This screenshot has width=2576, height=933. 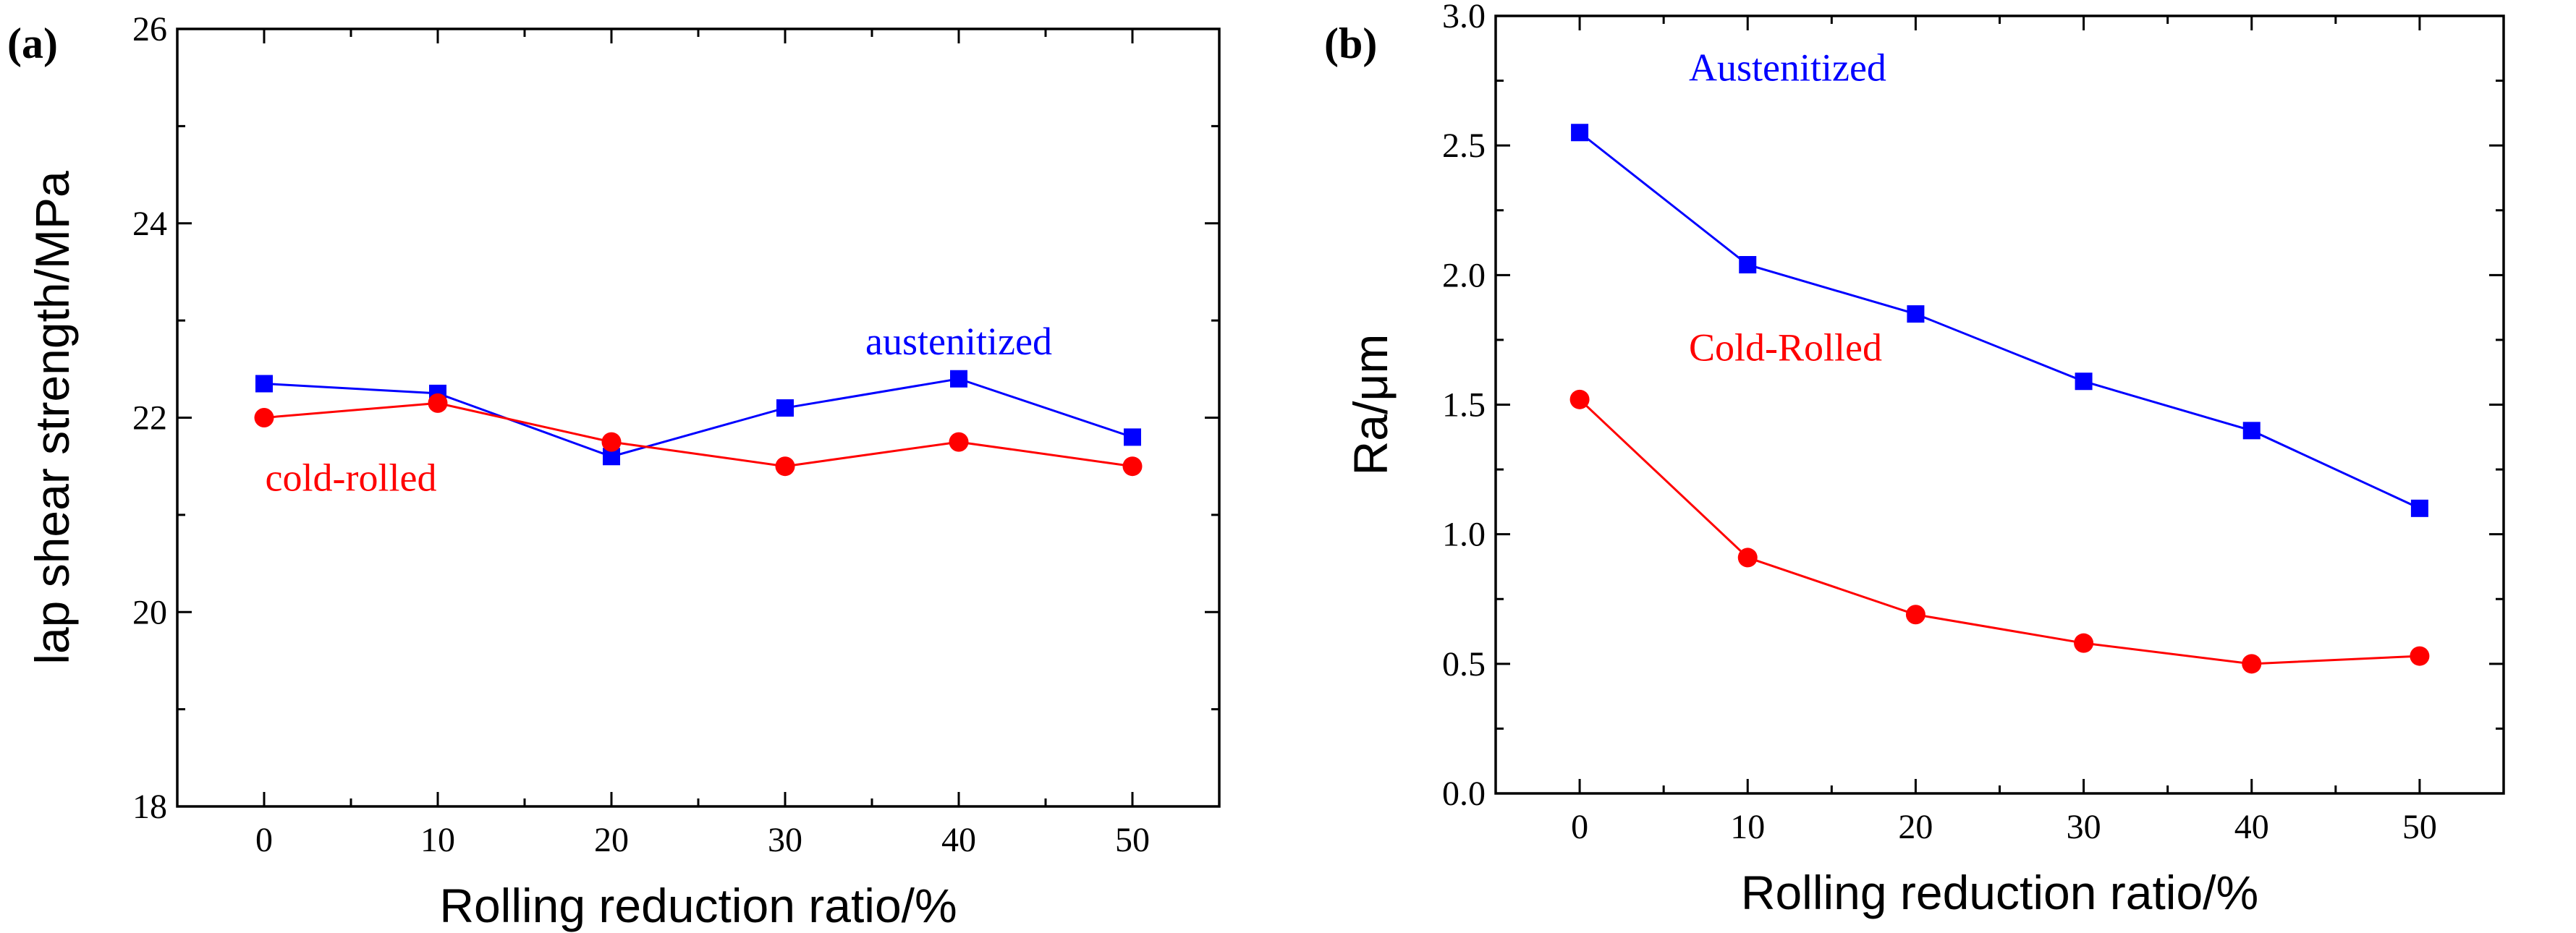 I want to click on y-tick-label: 0.5, so click(x=1464, y=664).